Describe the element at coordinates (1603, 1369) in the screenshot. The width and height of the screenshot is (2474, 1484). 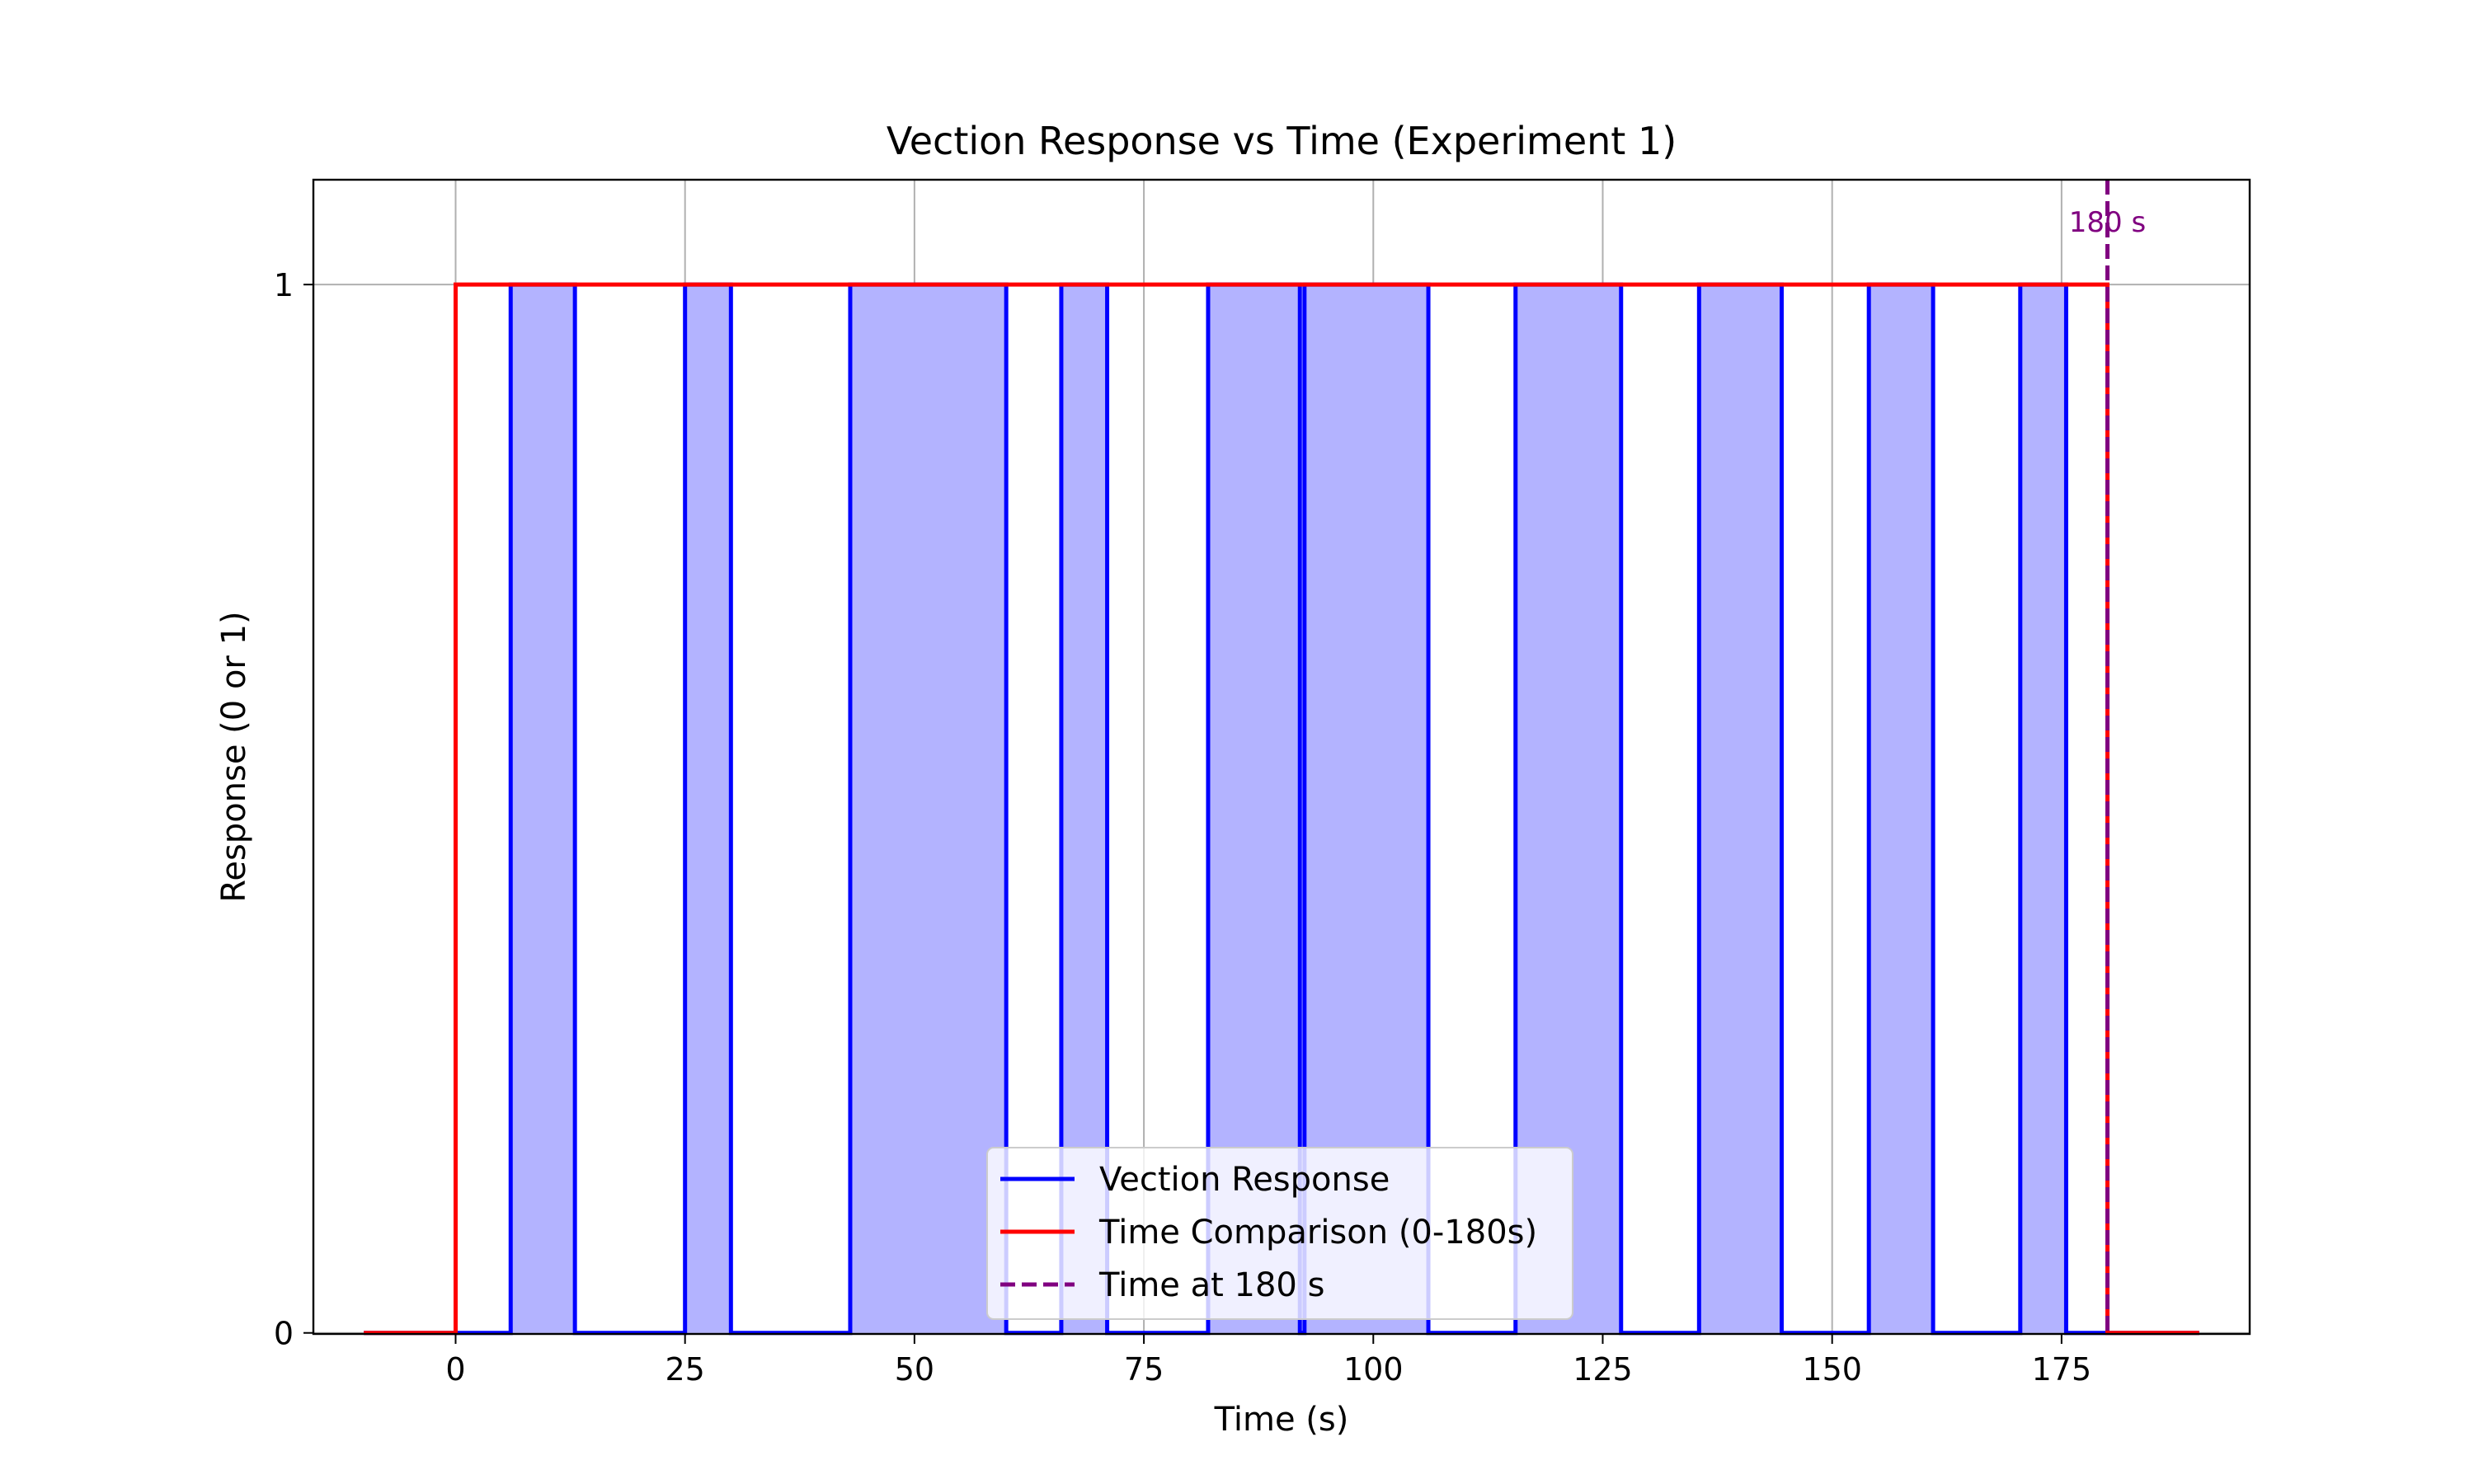
I see `x-tick-label: 125` at that location.